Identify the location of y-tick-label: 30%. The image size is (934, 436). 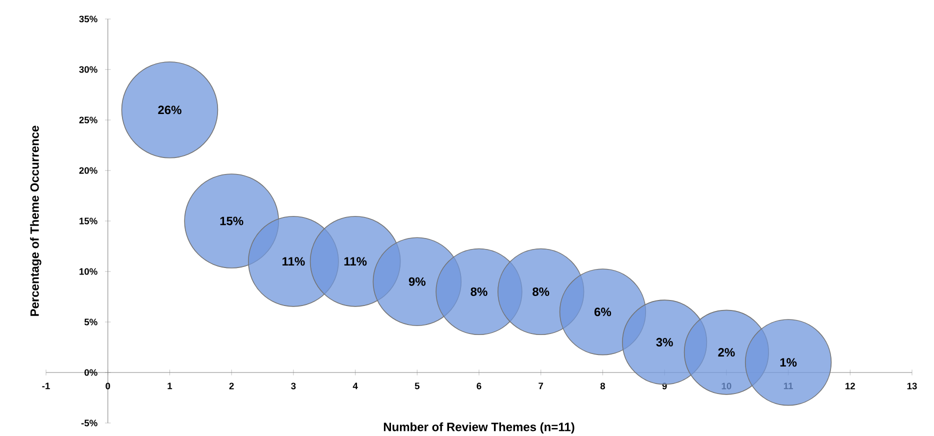
(88, 69).